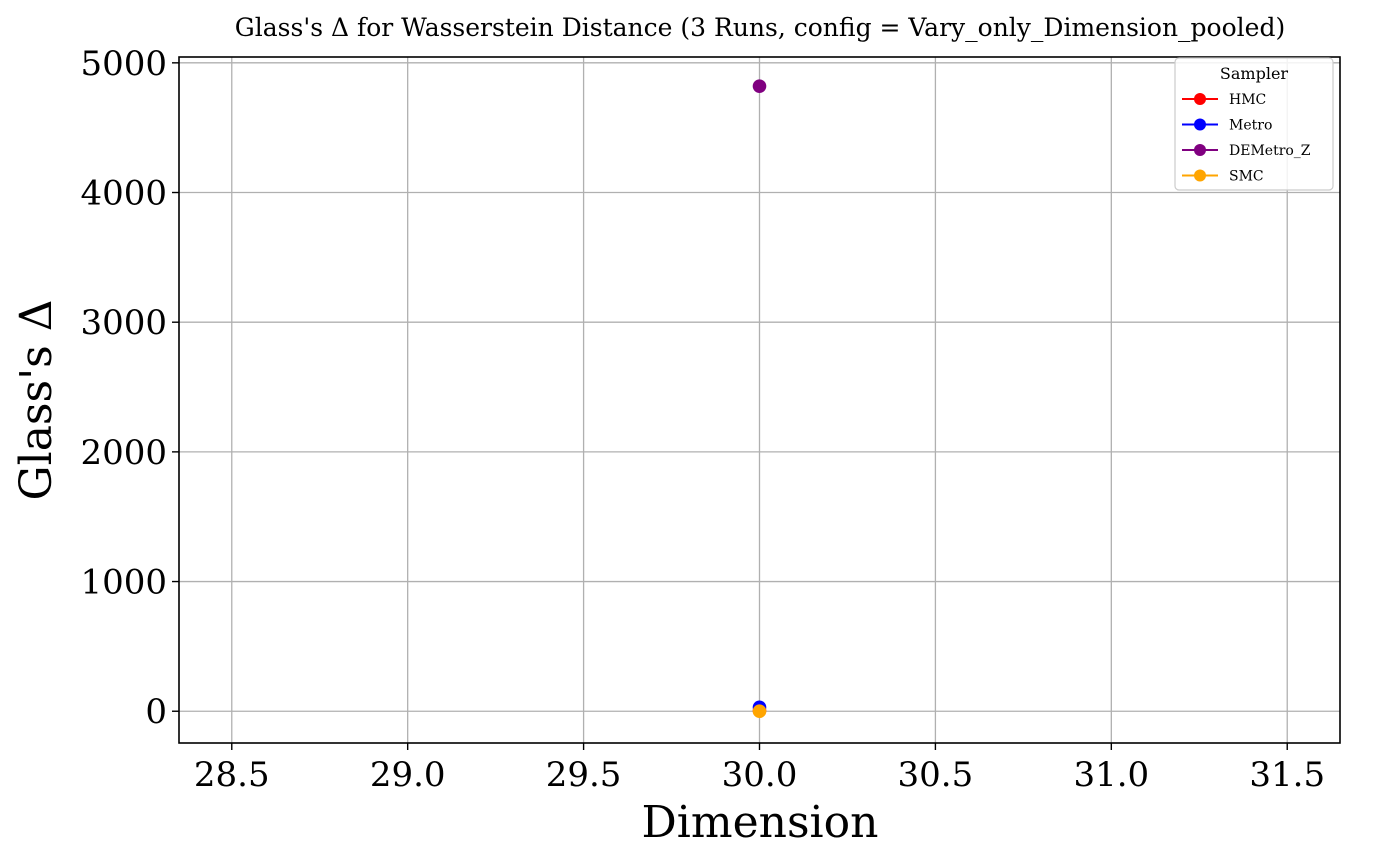  What do you see at coordinates (1270, 151) in the screenshot?
I see `legend-label: DEMetro_Z` at bounding box center [1270, 151].